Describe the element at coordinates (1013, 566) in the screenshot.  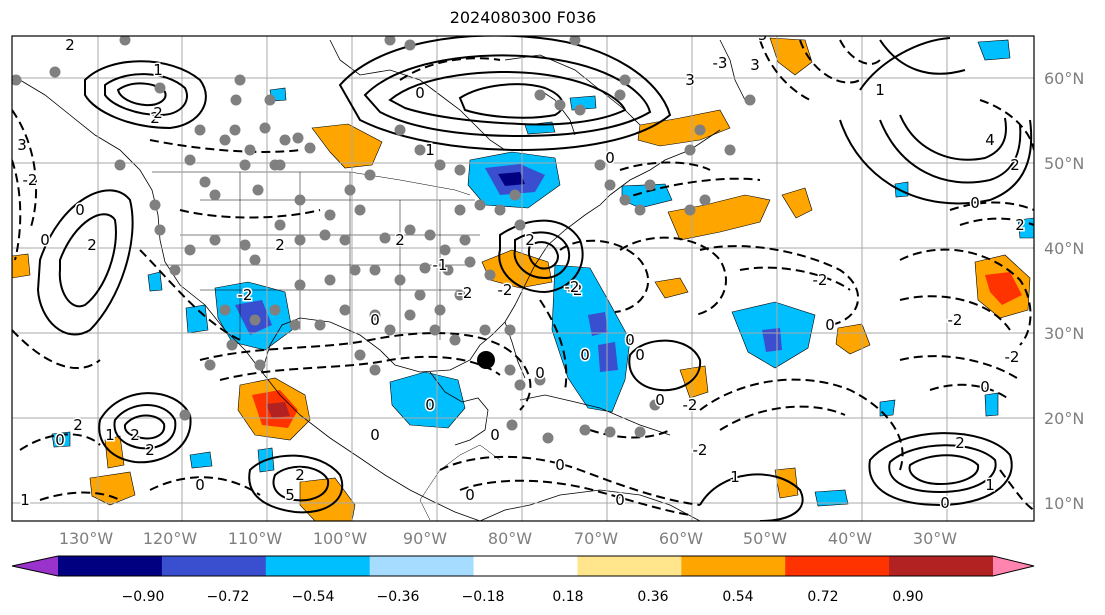
I see `colorbar-extension` at that location.